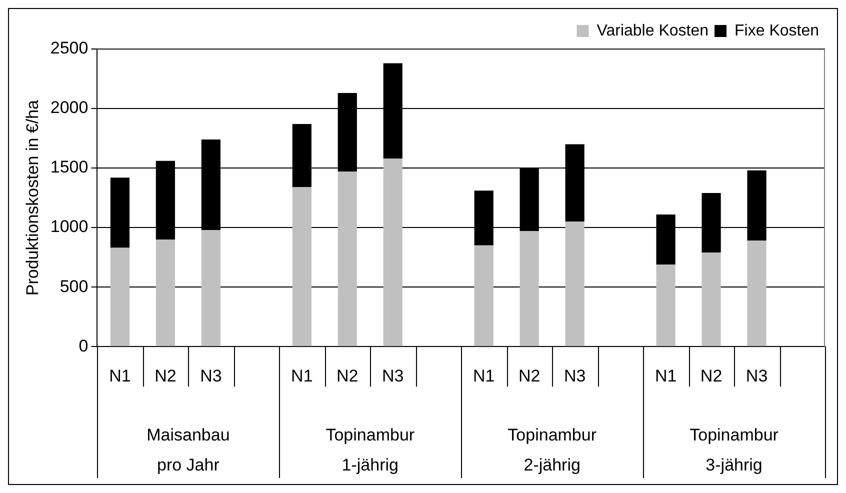  What do you see at coordinates (69, 48) in the screenshot?
I see `y-tick-label: 2500` at bounding box center [69, 48].